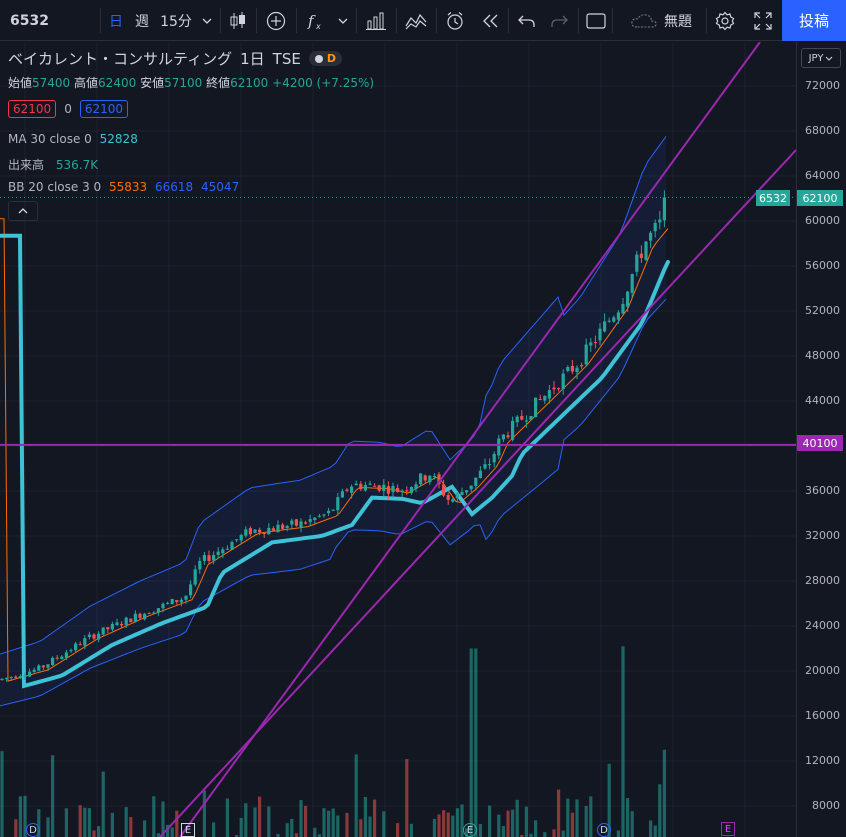 This screenshot has height=837, width=846. Describe the element at coordinates (596, 20) in the screenshot. I see `fullscreen-rect-icon` at that location.